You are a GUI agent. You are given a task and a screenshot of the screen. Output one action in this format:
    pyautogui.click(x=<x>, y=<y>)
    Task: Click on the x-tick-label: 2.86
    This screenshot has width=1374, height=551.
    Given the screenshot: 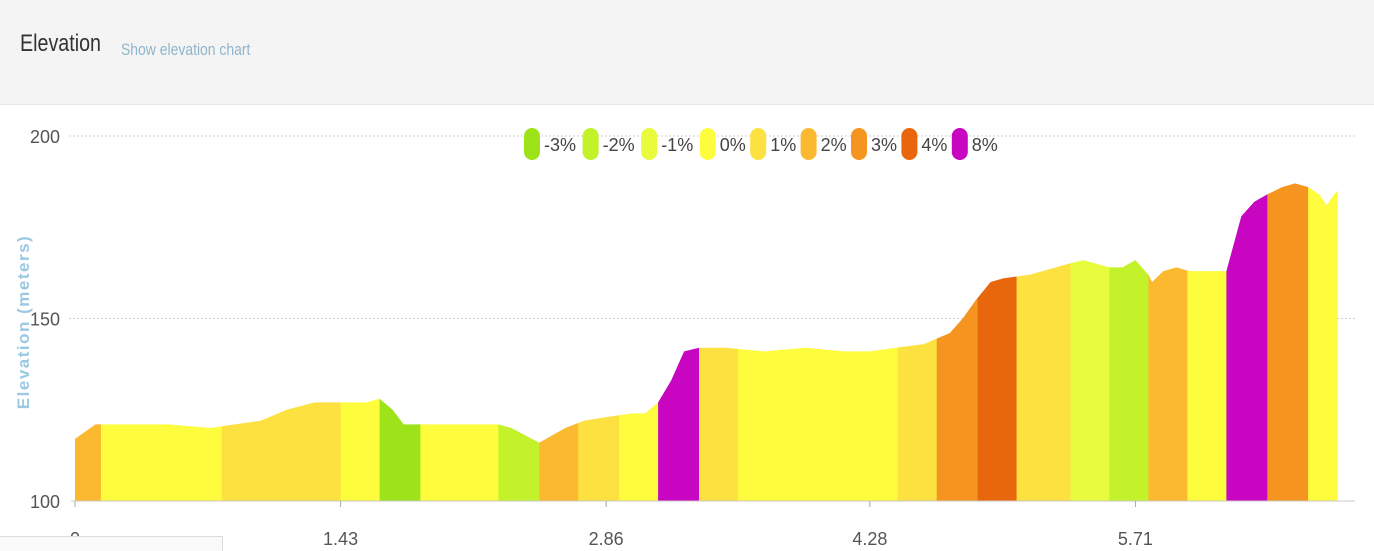 What is the action you would take?
    pyautogui.click(x=606, y=539)
    